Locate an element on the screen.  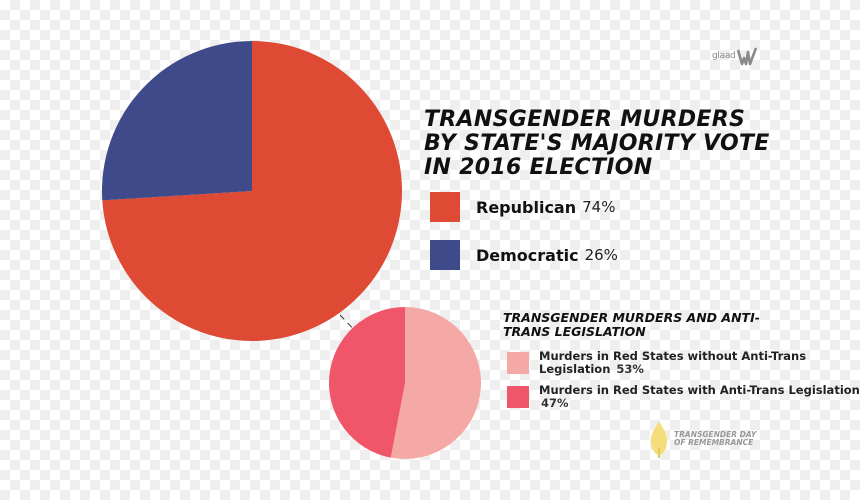
sub-pie-chart is located at coordinates (404, 383).